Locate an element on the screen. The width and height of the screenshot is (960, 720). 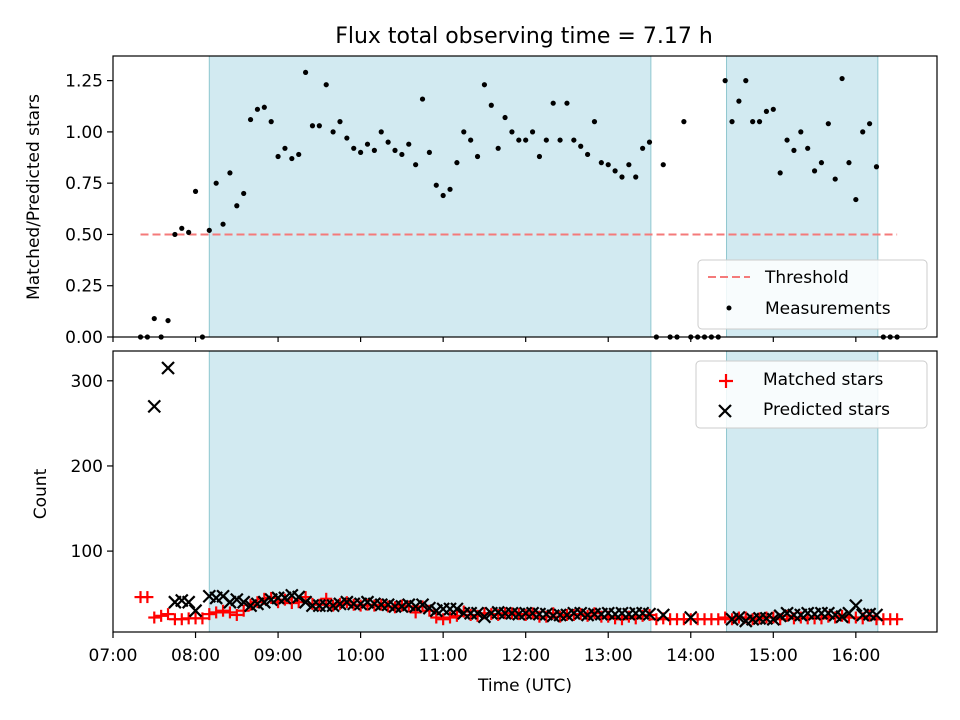
x-tick-label: 10:00 is located at coordinates (360, 656).